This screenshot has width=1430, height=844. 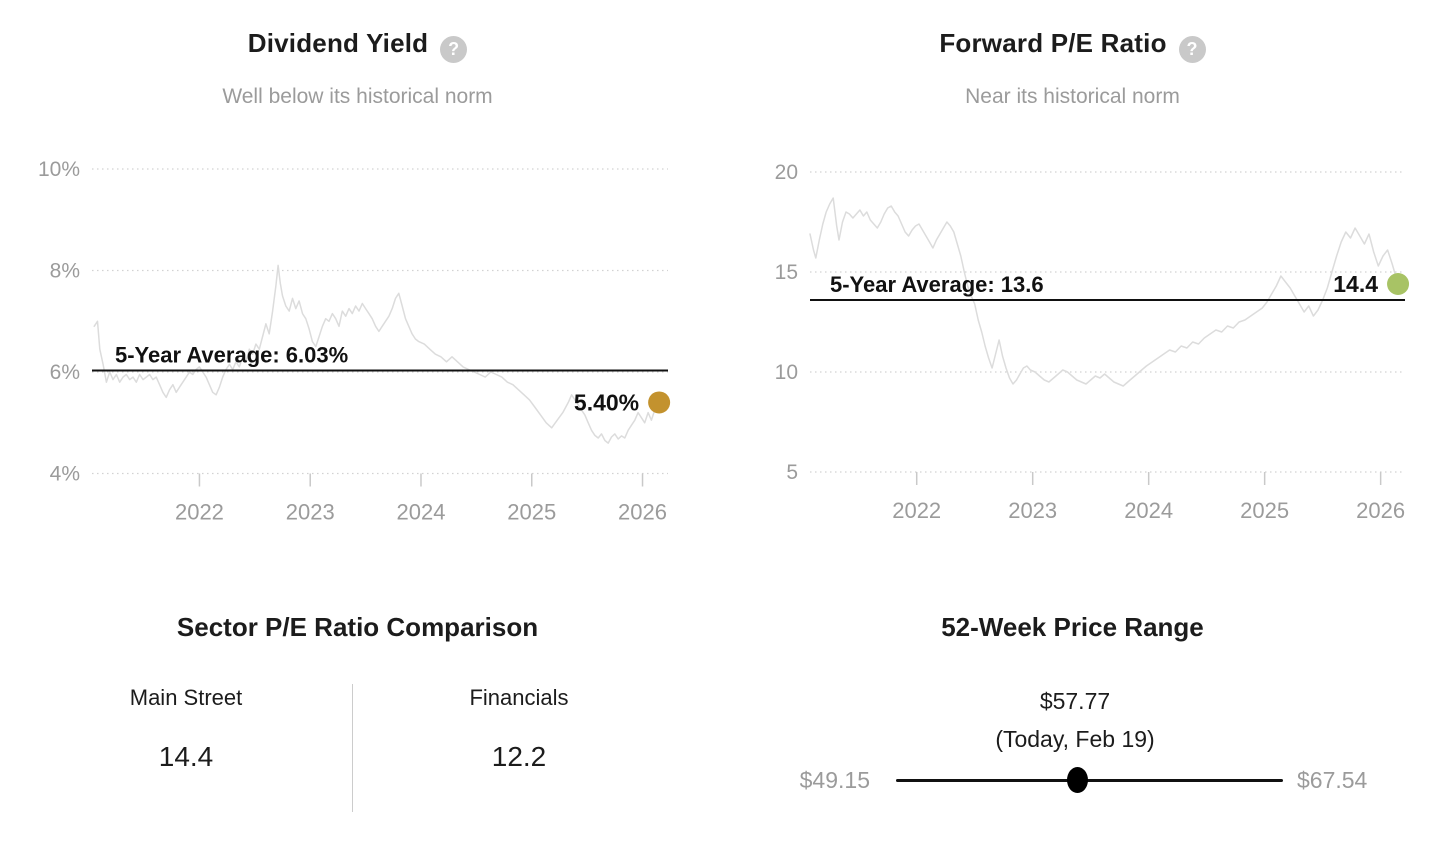 I want to click on last-value-label: 14.4, so click(x=1355, y=284).